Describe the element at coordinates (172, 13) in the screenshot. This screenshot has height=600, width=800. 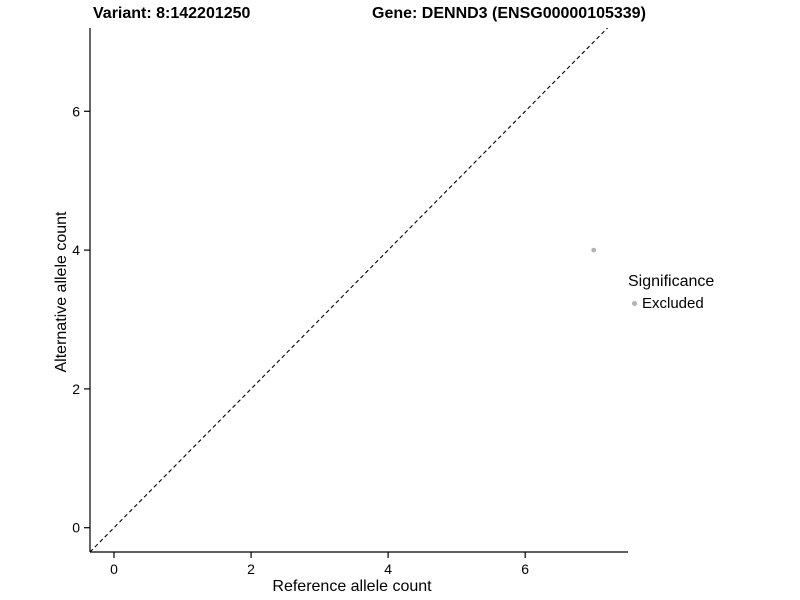
I see `variant-title: Variant: 8:142201250` at that location.